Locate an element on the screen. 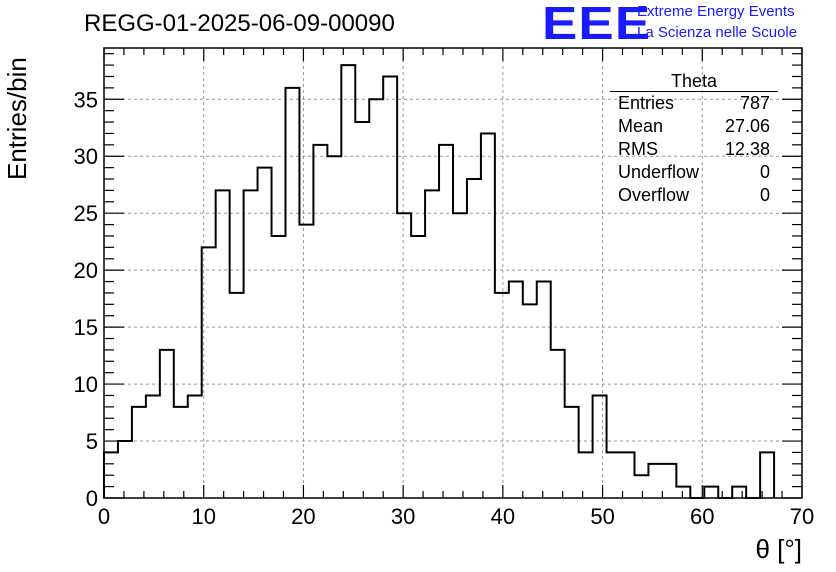 Image resolution: width=836 pixels, height=572 pixels. x-tick-label: 50 is located at coordinates (602, 516).